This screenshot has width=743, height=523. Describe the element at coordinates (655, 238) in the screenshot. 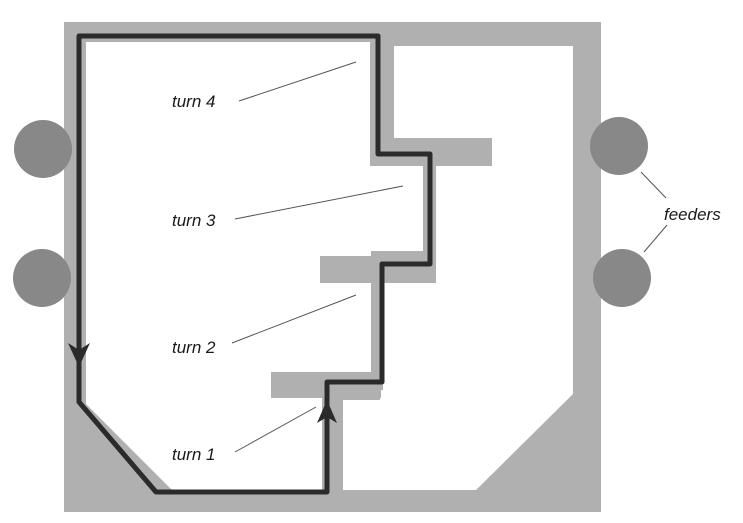

I see `feeders-leader-bottom` at that location.